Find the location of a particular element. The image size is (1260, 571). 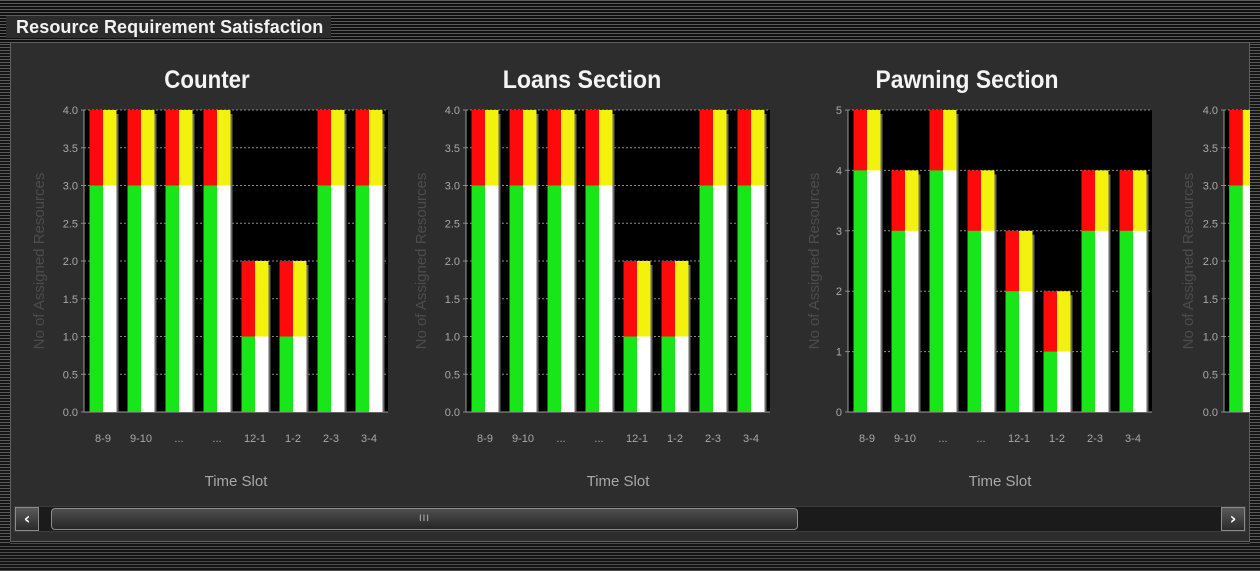

chart-title: Pawning Section is located at coordinates (967, 80).